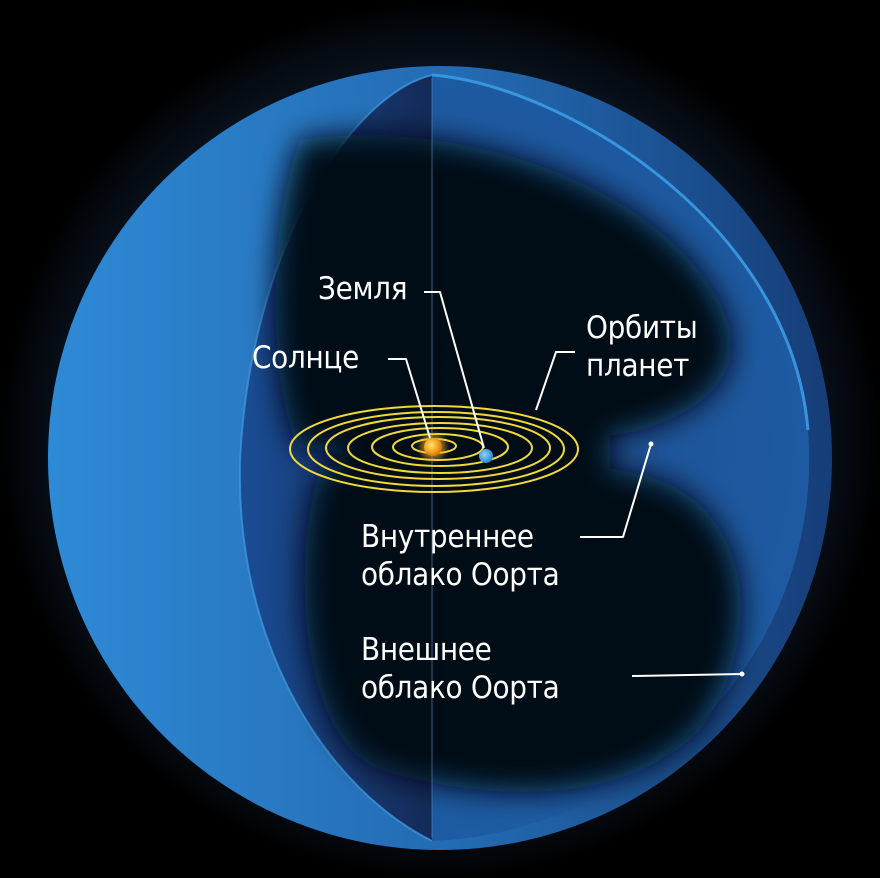 Image resolution: width=880 pixels, height=878 pixels. What do you see at coordinates (460, 669) in the screenshot?
I see `outer-cloud-label: Внешнее облако Оорта` at bounding box center [460, 669].